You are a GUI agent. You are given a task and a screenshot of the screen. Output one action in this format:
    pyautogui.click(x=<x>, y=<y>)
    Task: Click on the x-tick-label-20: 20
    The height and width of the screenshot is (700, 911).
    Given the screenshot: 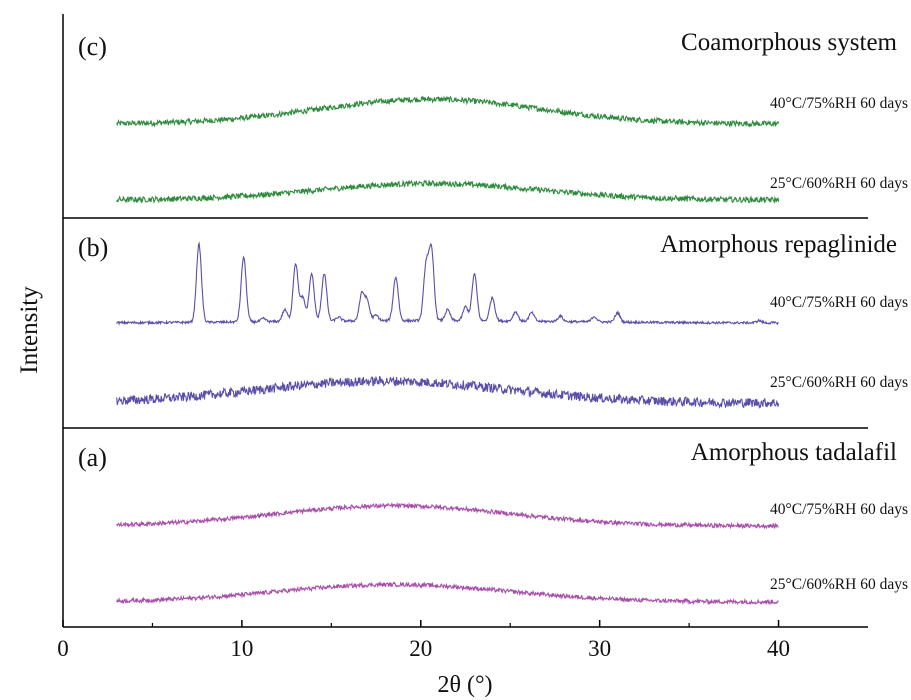 What is the action you would take?
    pyautogui.click(x=420, y=648)
    